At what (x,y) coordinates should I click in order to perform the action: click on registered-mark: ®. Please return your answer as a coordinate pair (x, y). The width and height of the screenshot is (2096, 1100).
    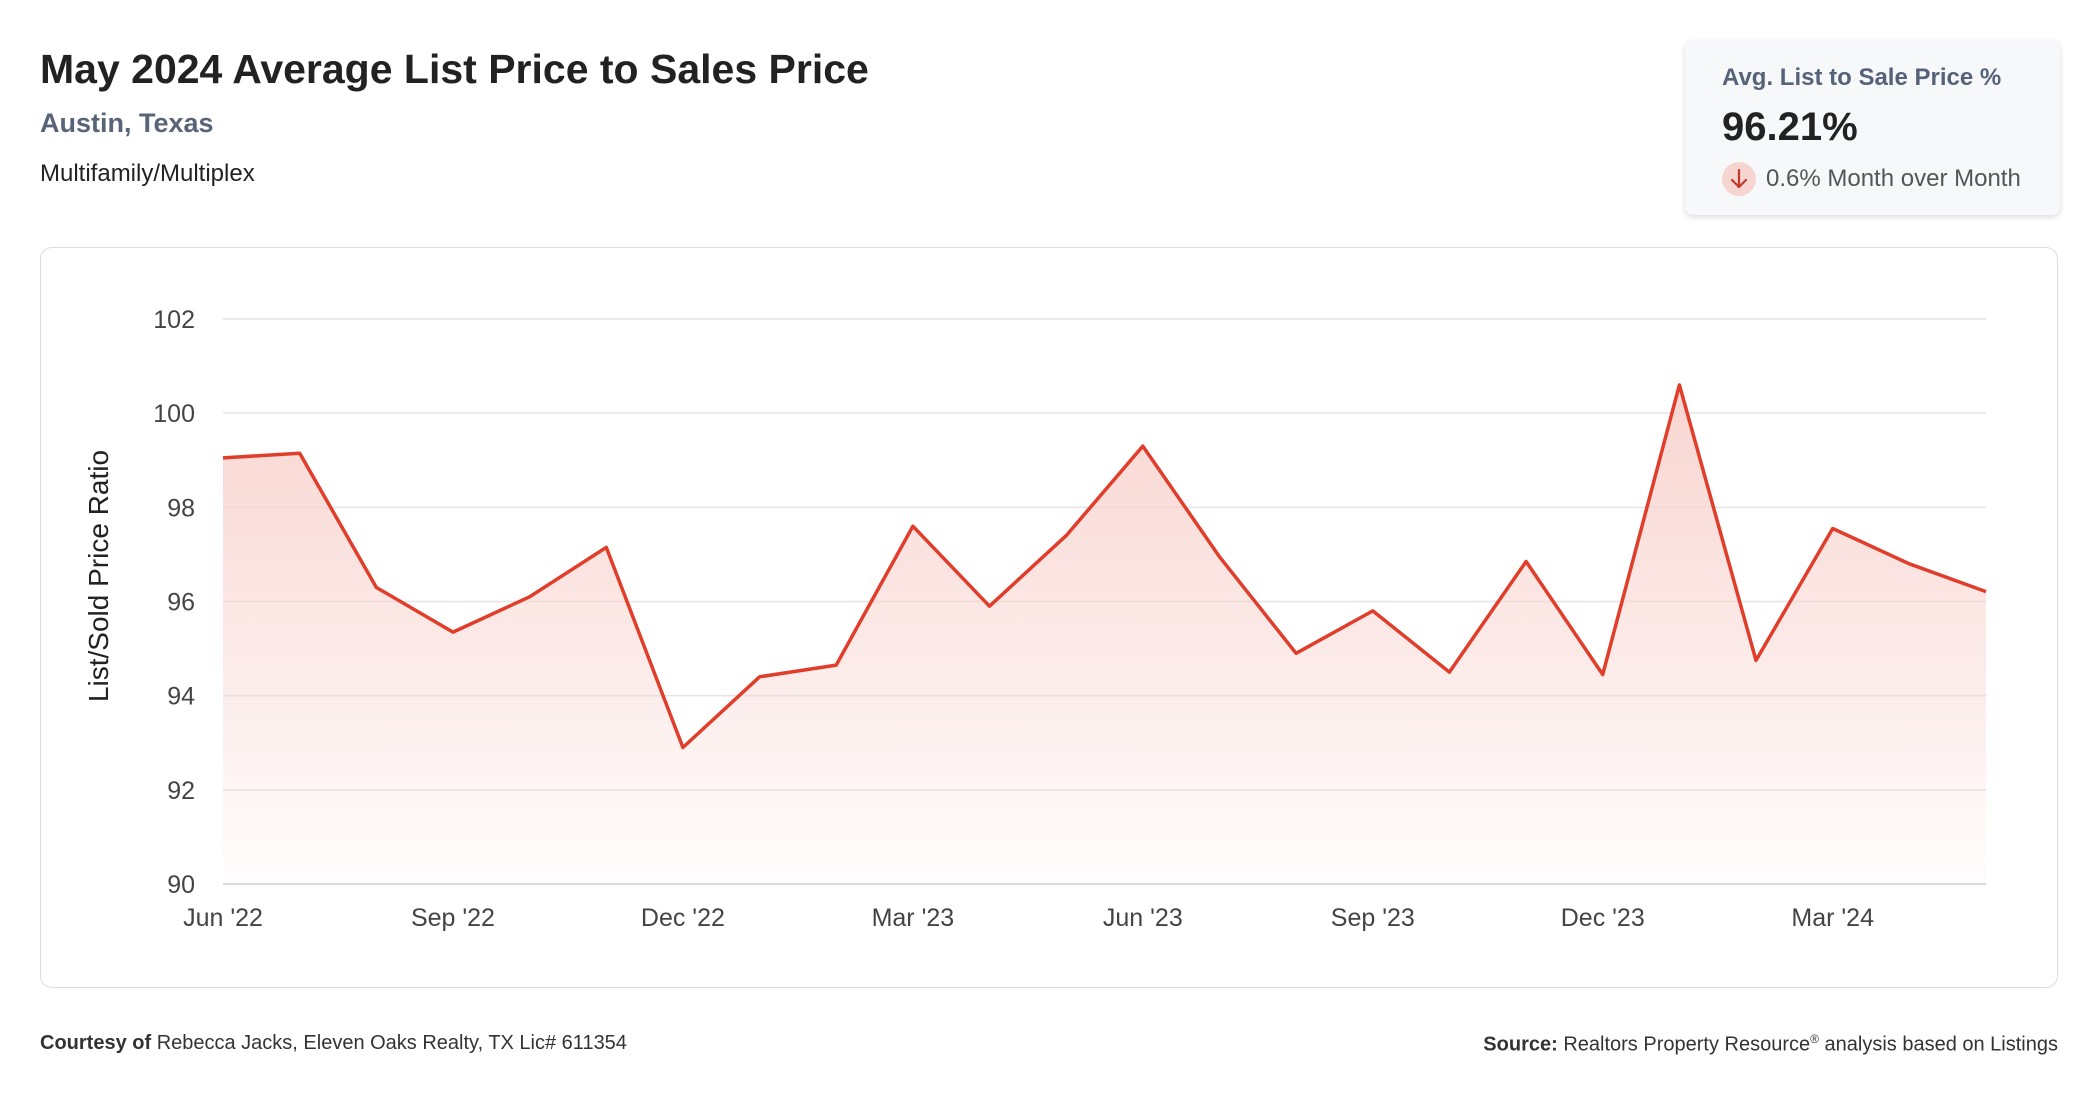
    Looking at the image, I should click on (1814, 1039).